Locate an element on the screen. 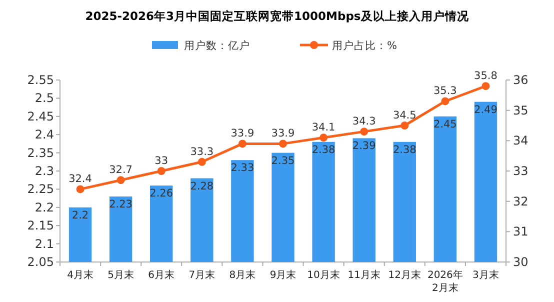 The image size is (554, 302). data-label: 2.45 is located at coordinates (445, 124).